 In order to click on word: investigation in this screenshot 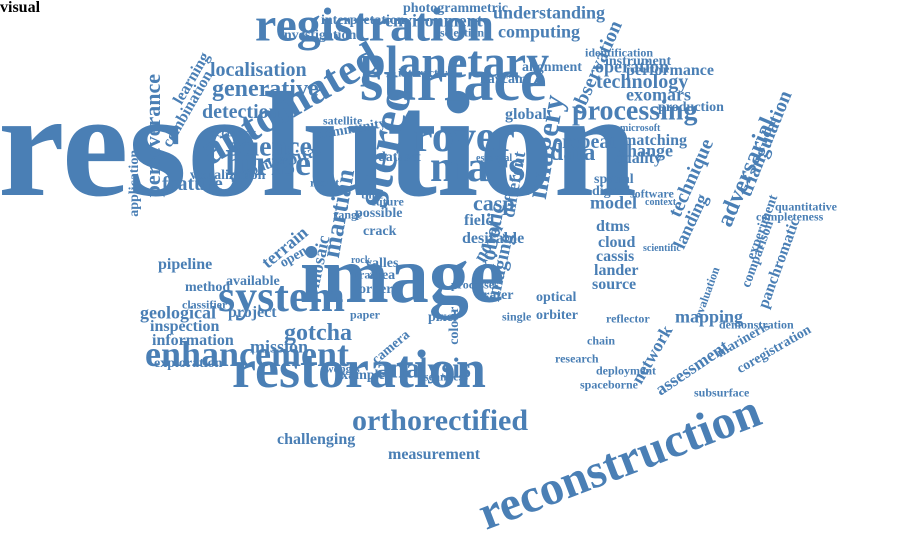, I will do `click(318, 35)`.